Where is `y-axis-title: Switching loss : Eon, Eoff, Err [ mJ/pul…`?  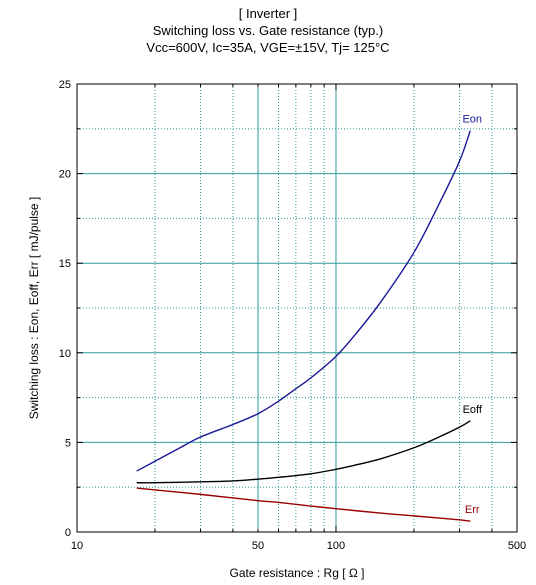 y-axis-title: Switching loss : Eon, Eoff, Err [ mJ/pul… is located at coordinates (34, 308).